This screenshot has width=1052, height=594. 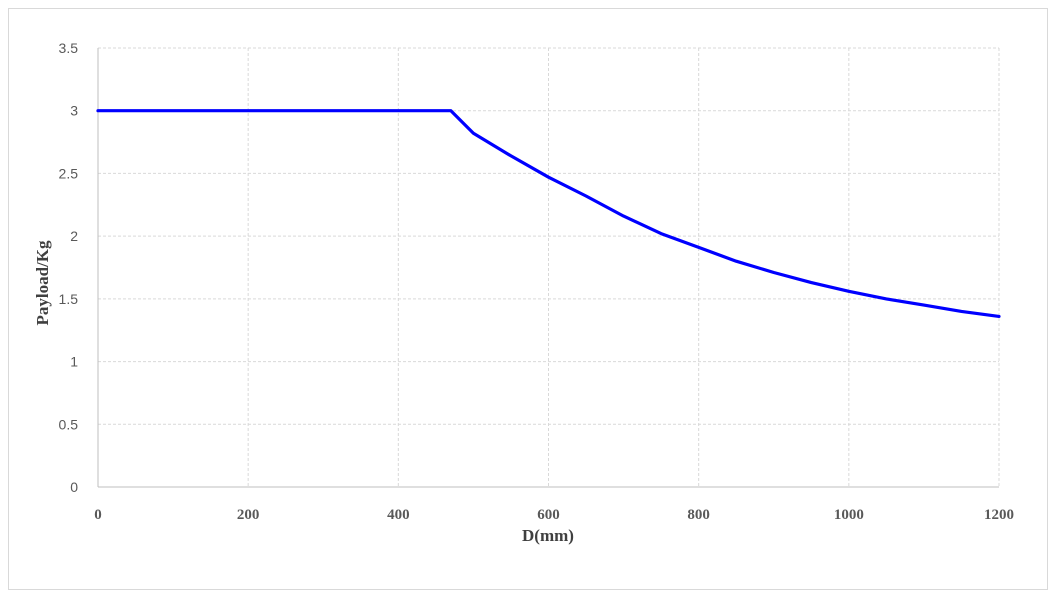 What do you see at coordinates (698, 515) in the screenshot?
I see `x-tick-label: 800` at bounding box center [698, 515].